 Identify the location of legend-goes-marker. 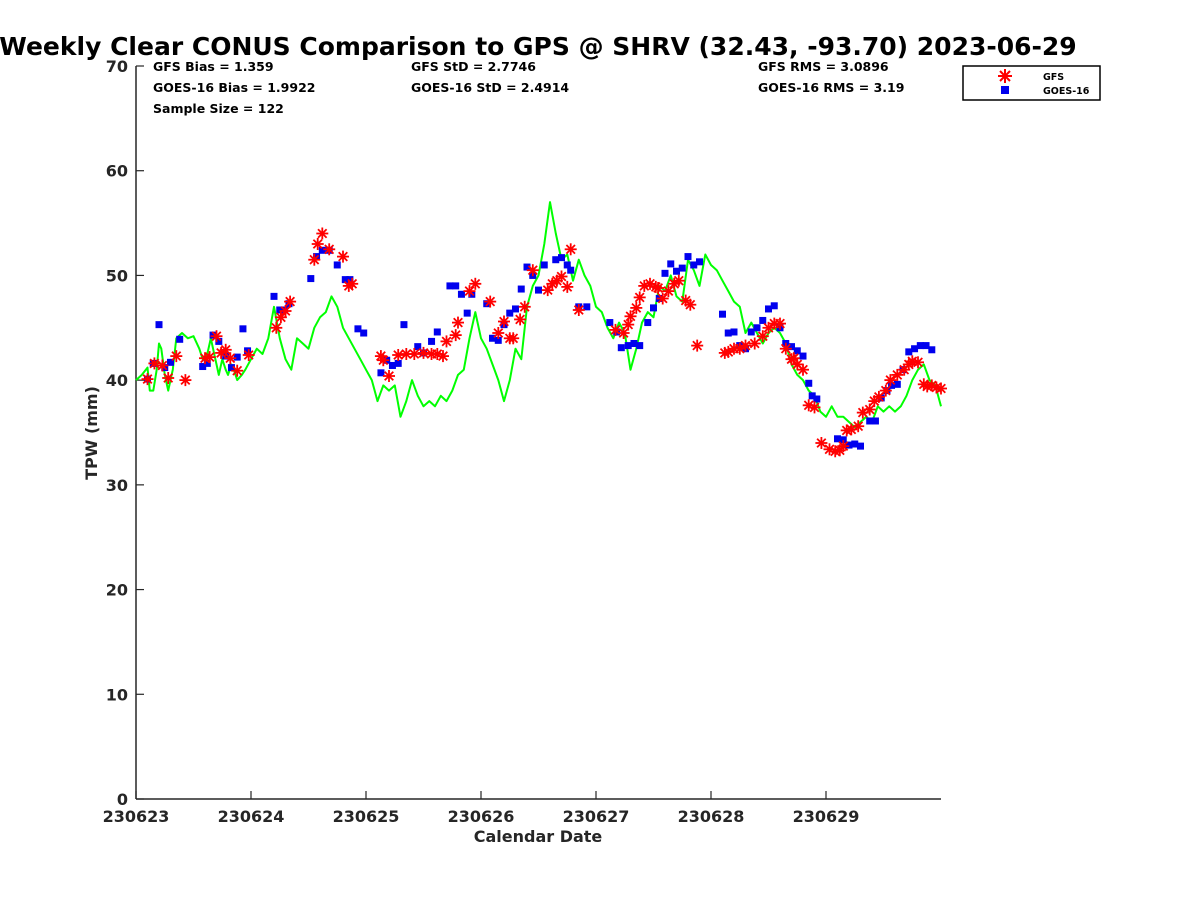
(1005, 90).